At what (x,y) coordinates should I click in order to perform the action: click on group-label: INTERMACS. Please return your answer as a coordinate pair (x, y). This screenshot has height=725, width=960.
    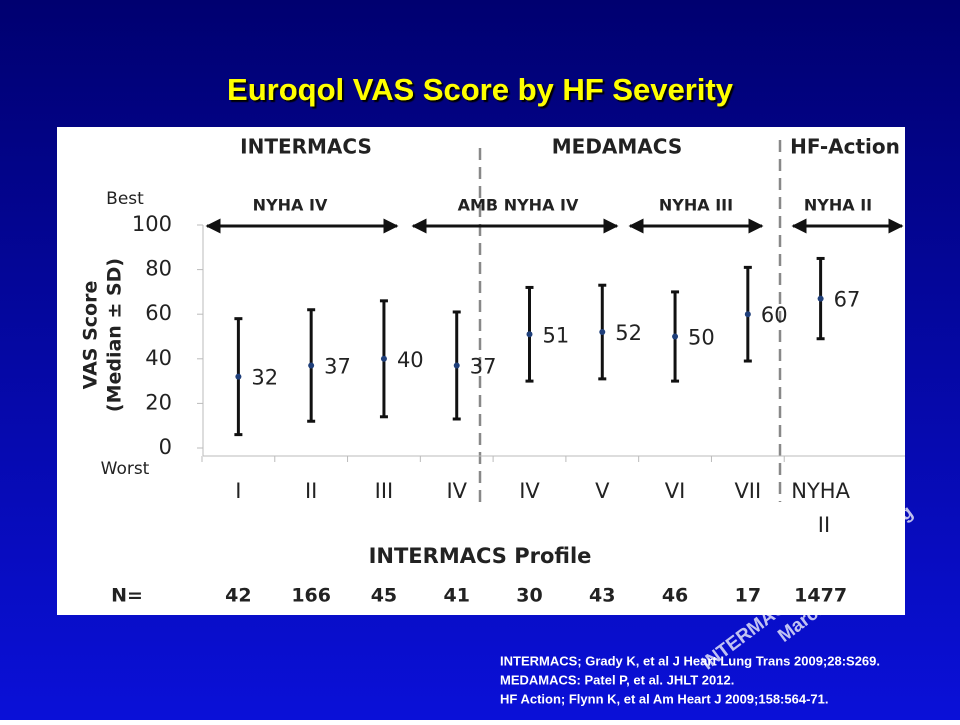
    Looking at the image, I should click on (306, 147).